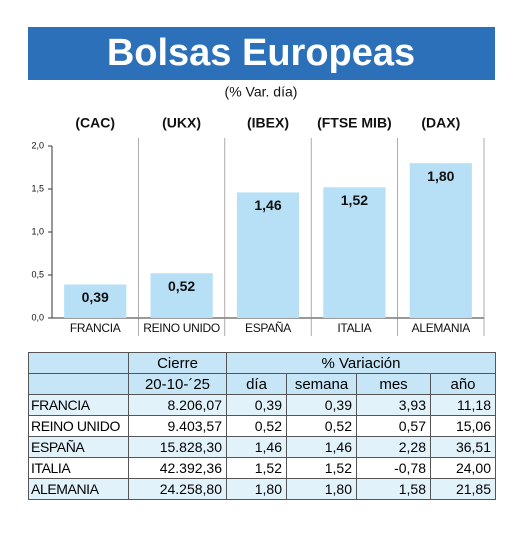  I want to click on table-cell: 42.392,36, so click(177, 468).